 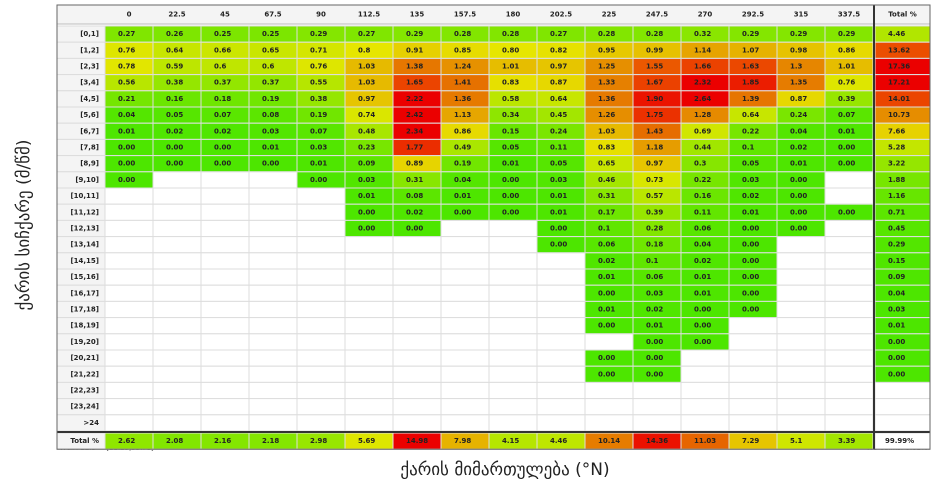 I want to click on cell-value: 0.34, so click(x=510, y=115).